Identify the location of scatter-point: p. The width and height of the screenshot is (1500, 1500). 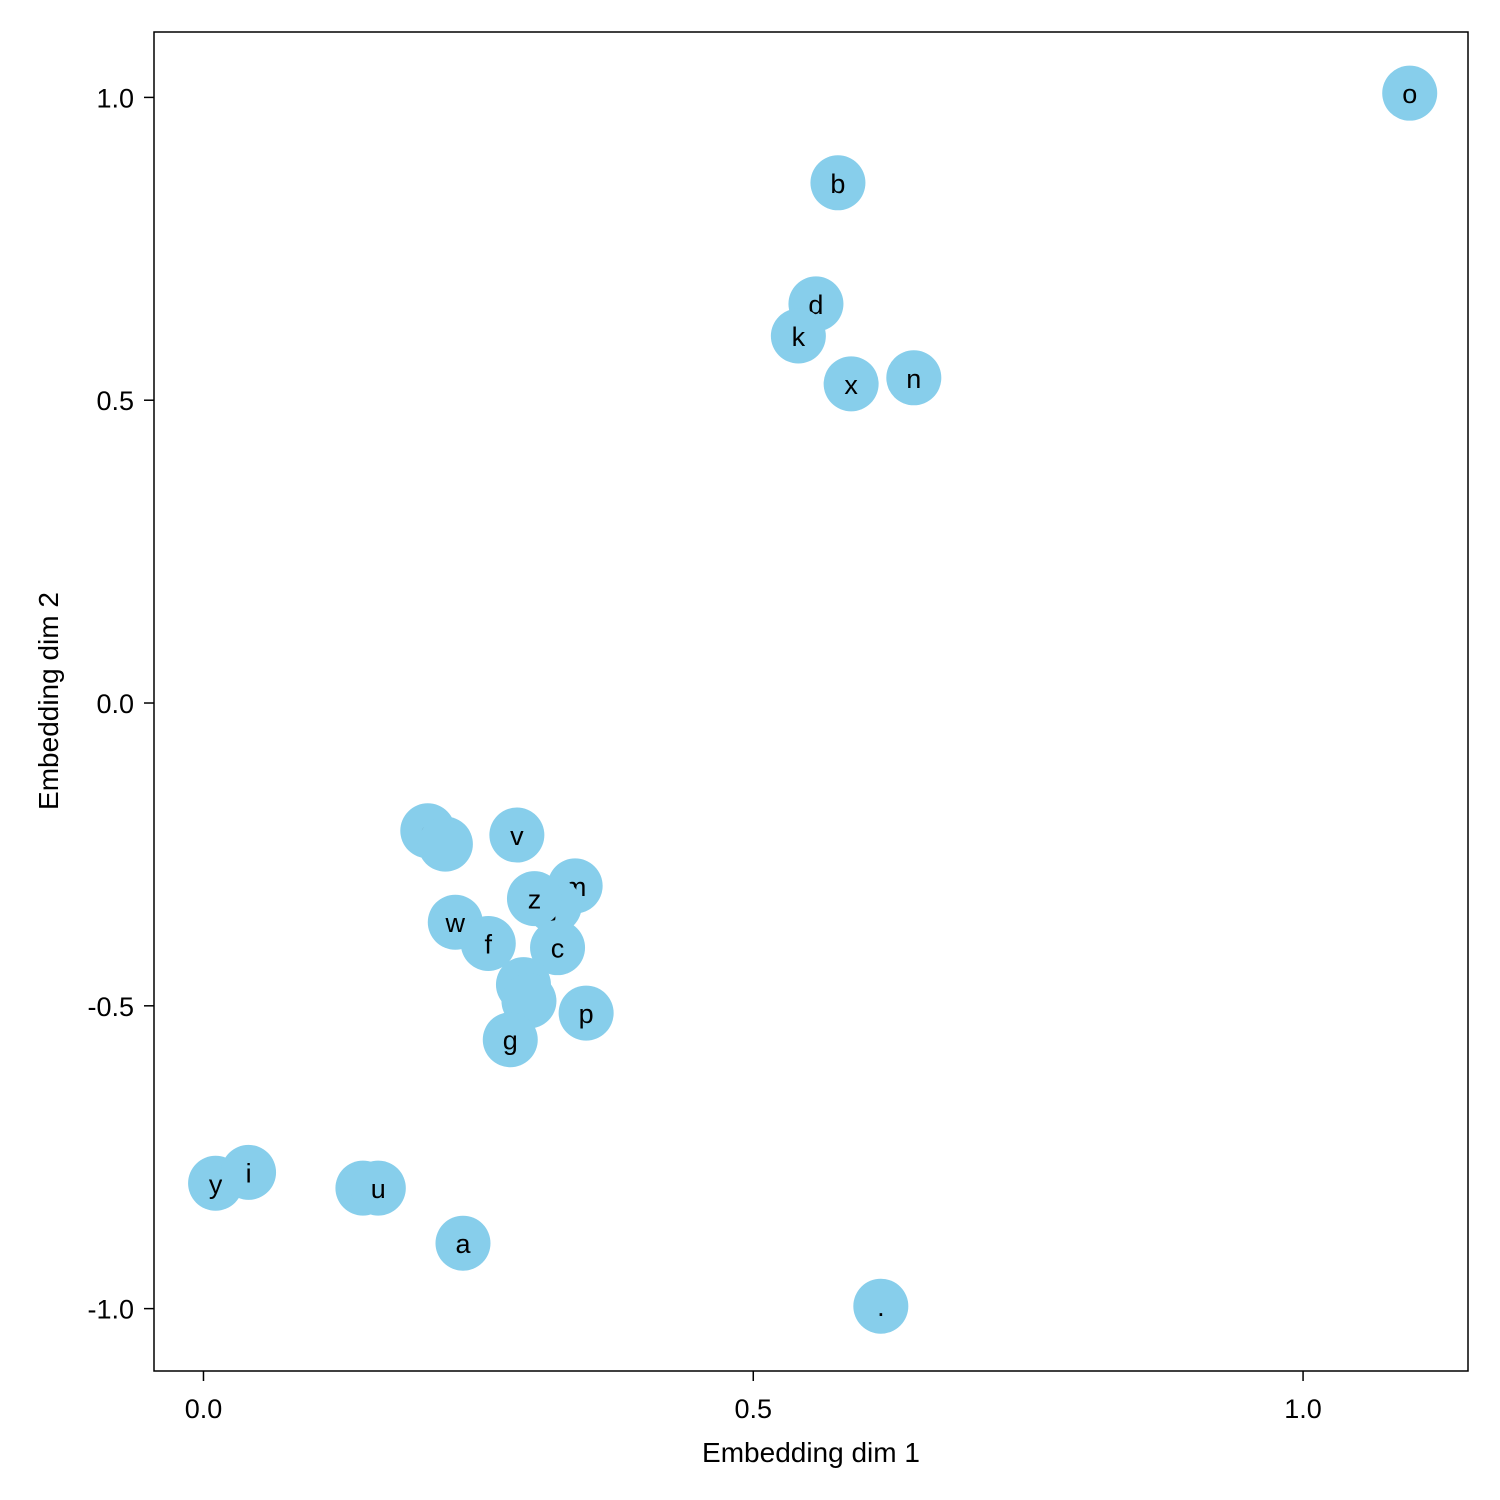
(586, 1013).